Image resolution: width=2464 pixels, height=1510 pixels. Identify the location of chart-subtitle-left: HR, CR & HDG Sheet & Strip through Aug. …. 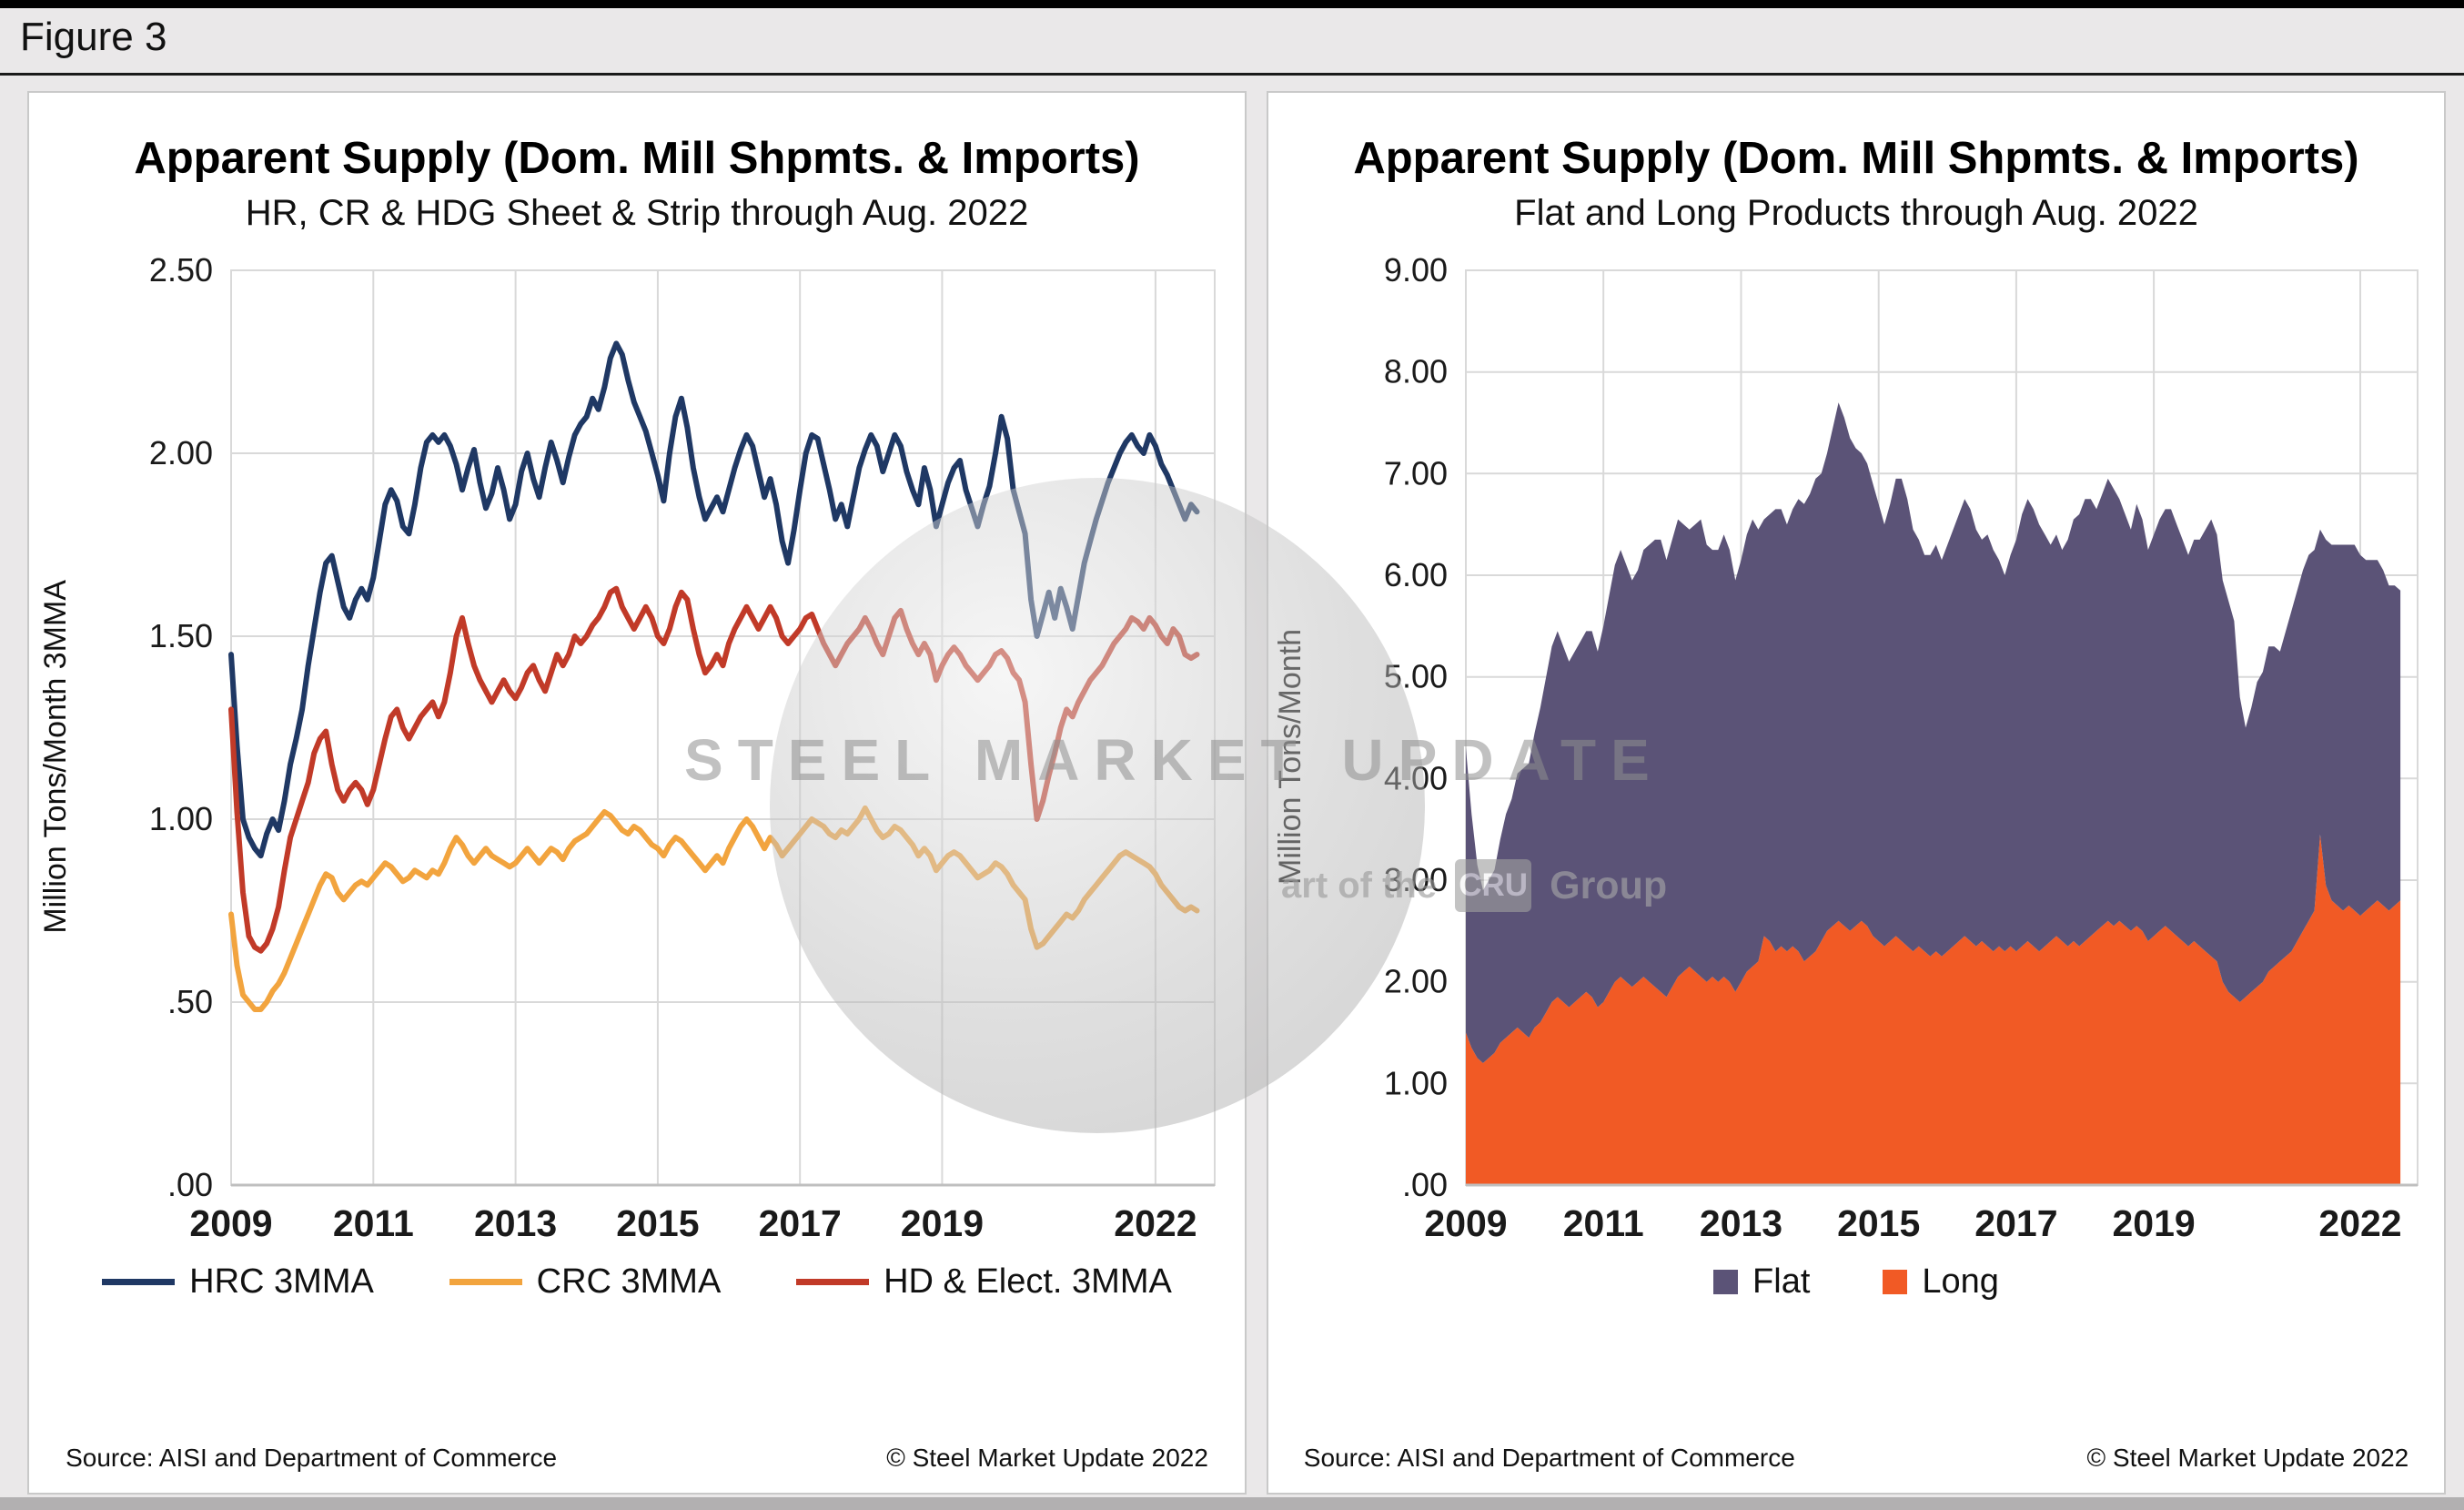
(637, 213).